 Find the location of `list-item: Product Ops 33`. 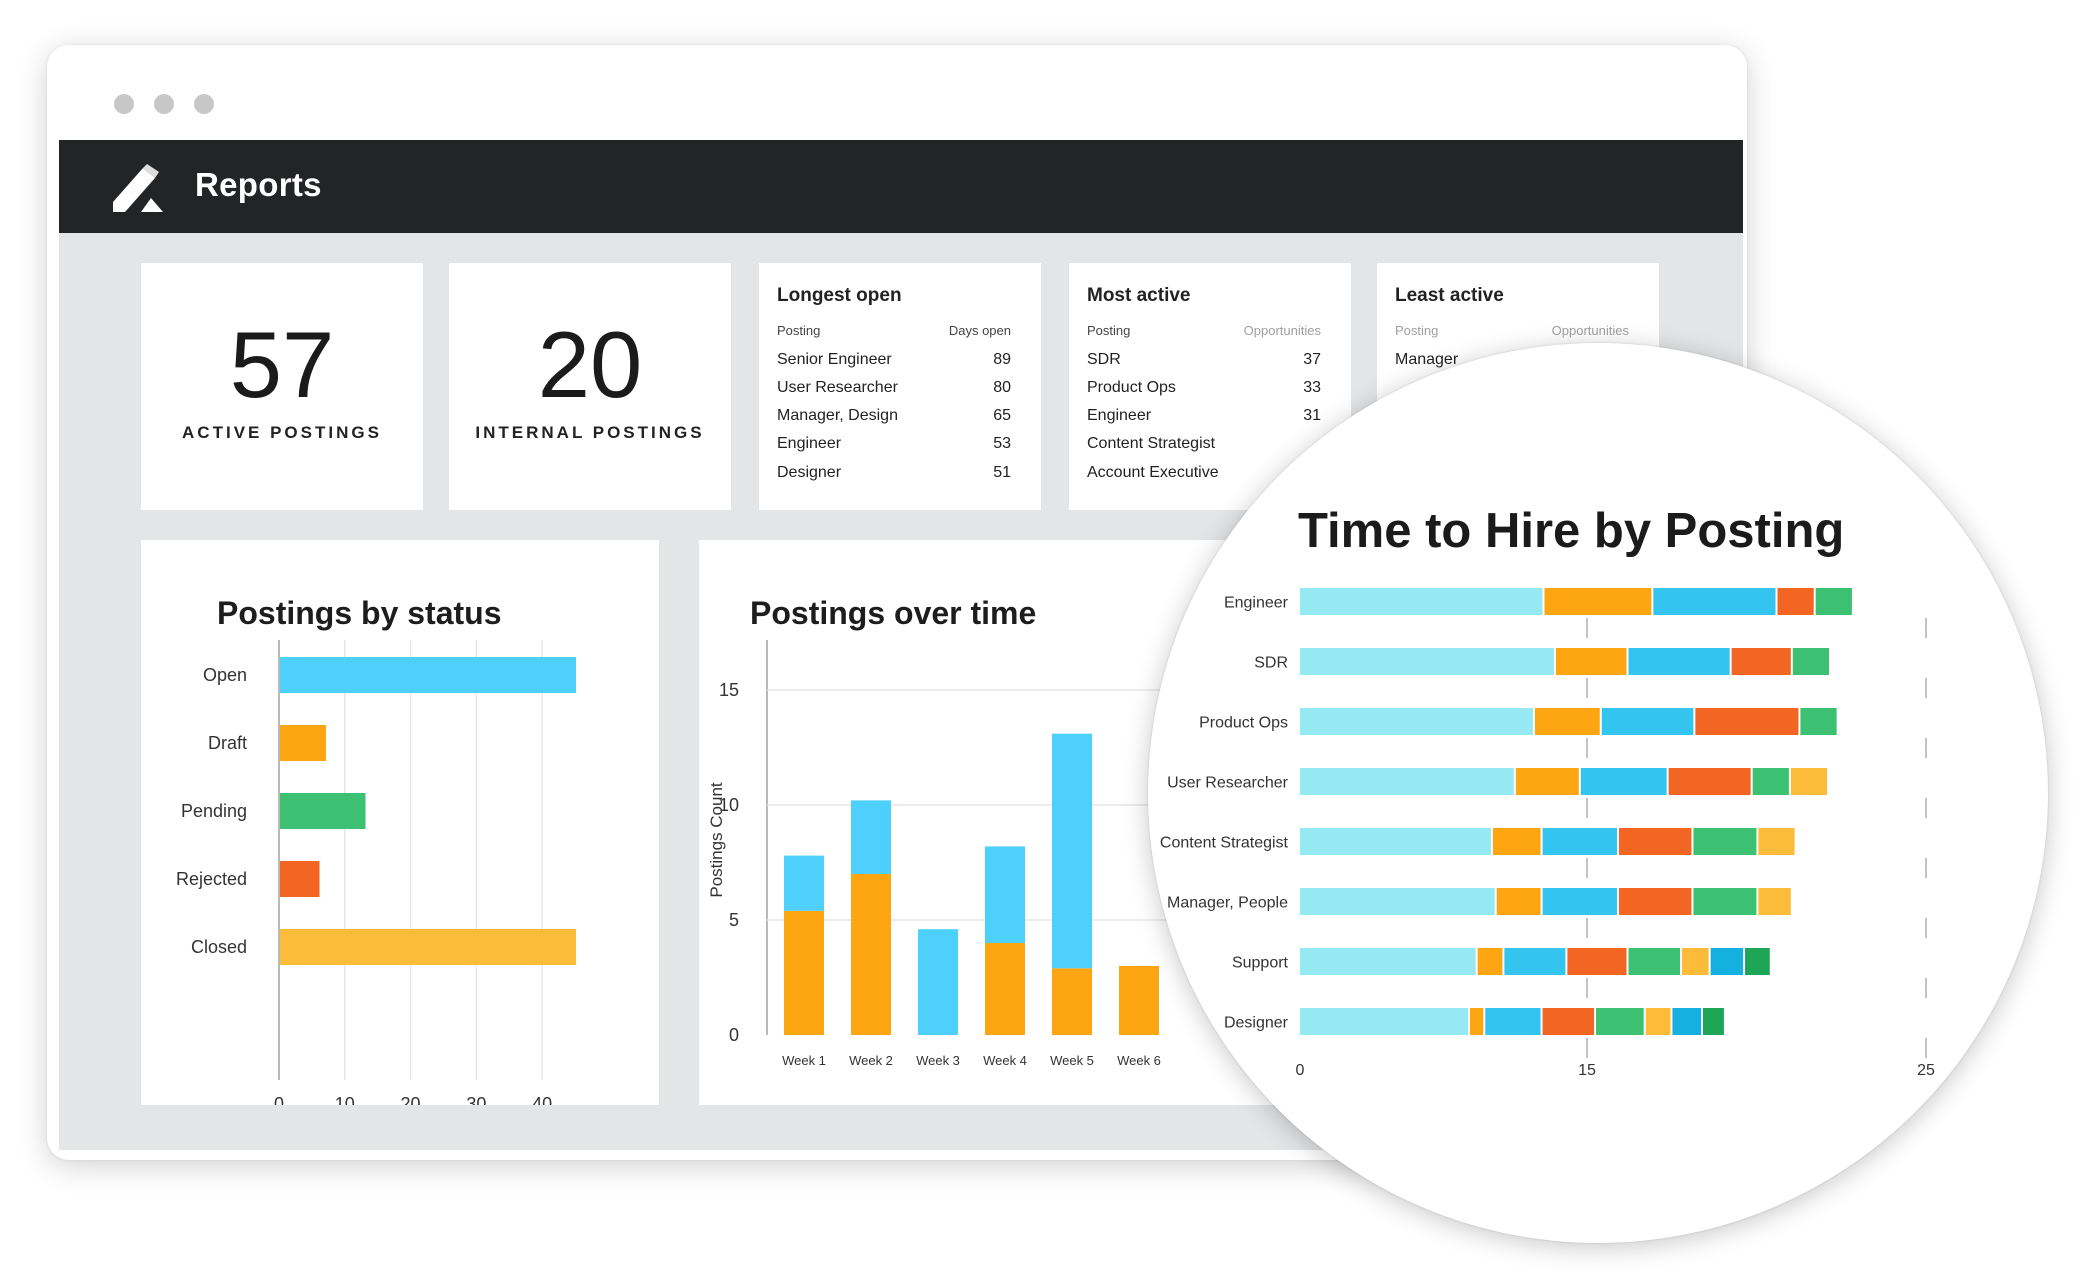

list-item: Product Ops 33 is located at coordinates (1204, 387).